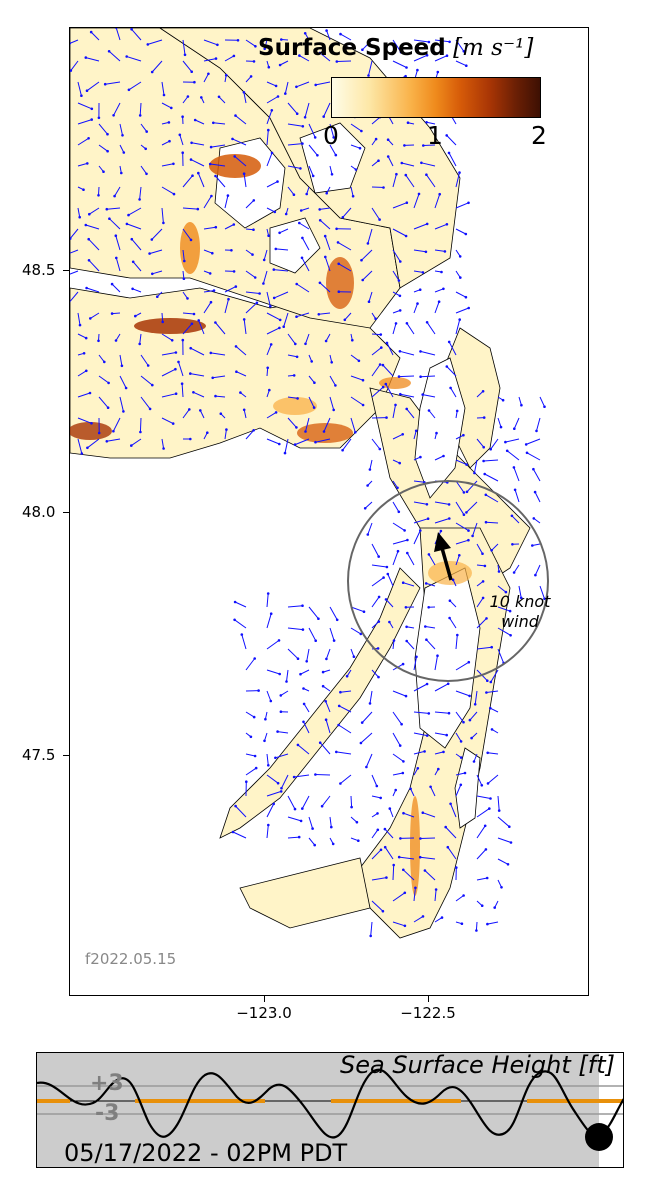 The height and width of the screenshot is (1200, 650). What do you see at coordinates (352, 48) in the screenshot?
I see `colorbar-title-text: Surface Speed` at bounding box center [352, 48].